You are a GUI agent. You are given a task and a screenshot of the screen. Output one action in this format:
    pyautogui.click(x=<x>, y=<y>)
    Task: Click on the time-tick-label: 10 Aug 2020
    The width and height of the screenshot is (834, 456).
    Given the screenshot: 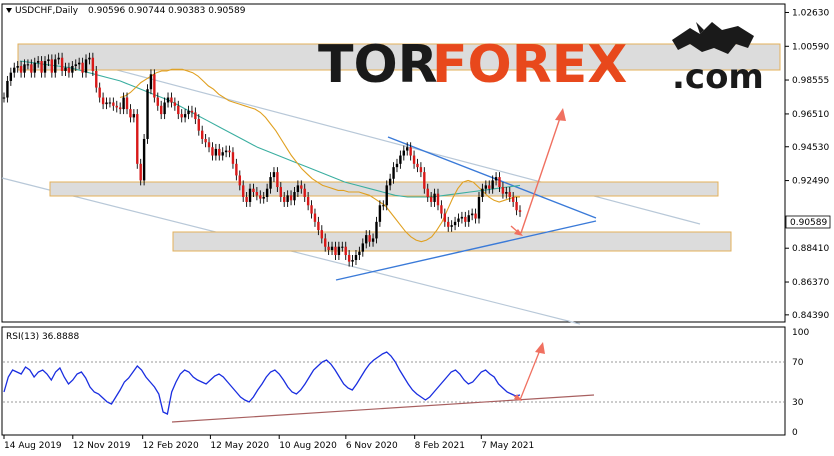 What is the action you would take?
    pyautogui.click(x=308, y=446)
    